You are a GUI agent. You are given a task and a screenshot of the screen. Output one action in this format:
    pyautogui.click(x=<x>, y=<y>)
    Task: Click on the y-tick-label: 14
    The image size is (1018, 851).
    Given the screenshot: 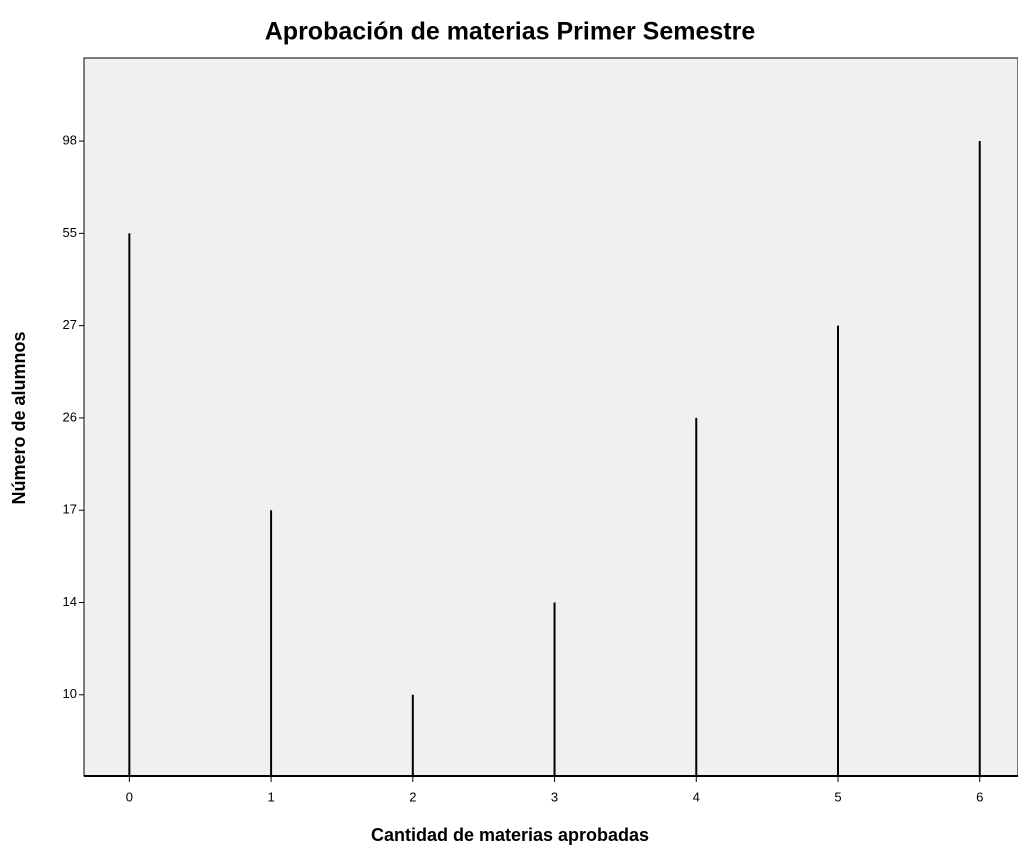 What is the action you would take?
    pyautogui.click(x=70, y=601)
    